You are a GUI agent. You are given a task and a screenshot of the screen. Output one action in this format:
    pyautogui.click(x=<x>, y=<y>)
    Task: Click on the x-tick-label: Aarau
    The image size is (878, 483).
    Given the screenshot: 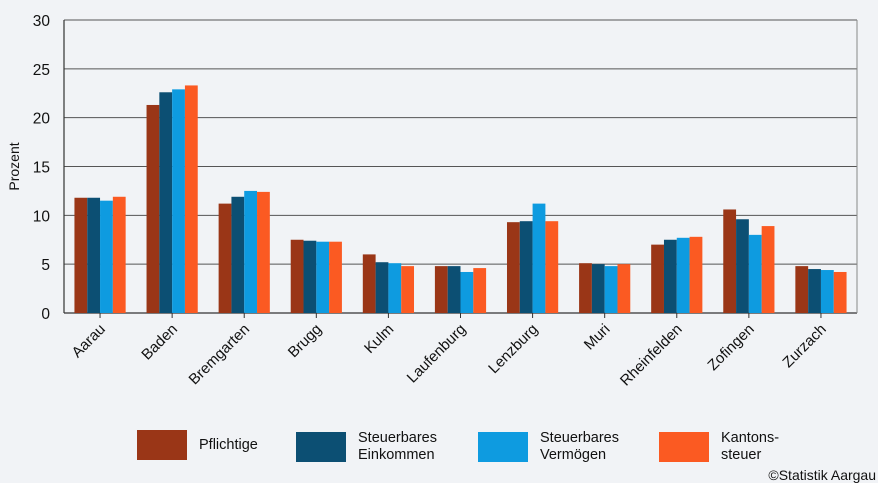 What is the action you would take?
    pyautogui.click(x=89, y=341)
    